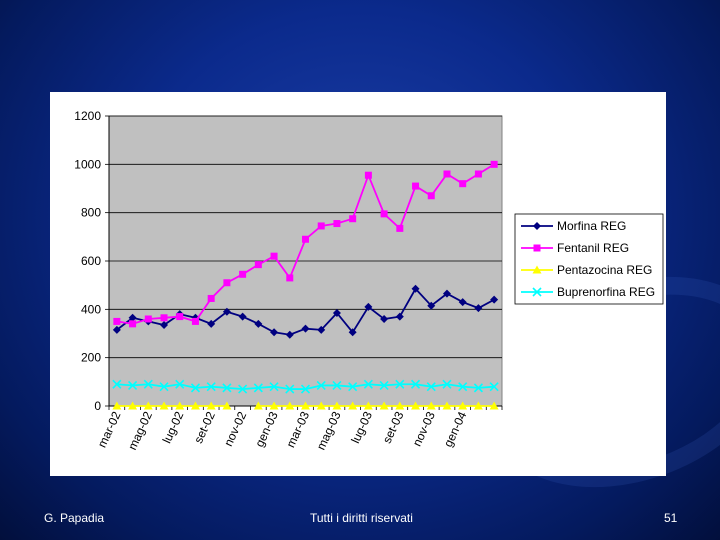 This screenshot has height=540, width=720. What do you see at coordinates (140, 430) in the screenshot?
I see `x-tick-label: mag-02` at bounding box center [140, 430].